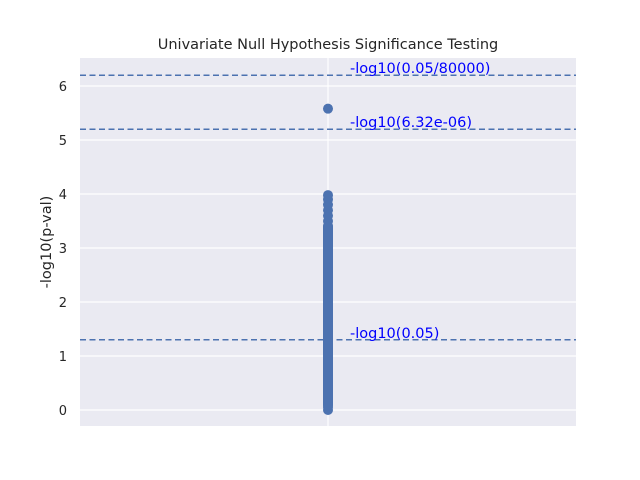  Describe the element at coordinates (328, 259) in the screenshot. I see `data-points` at that location.